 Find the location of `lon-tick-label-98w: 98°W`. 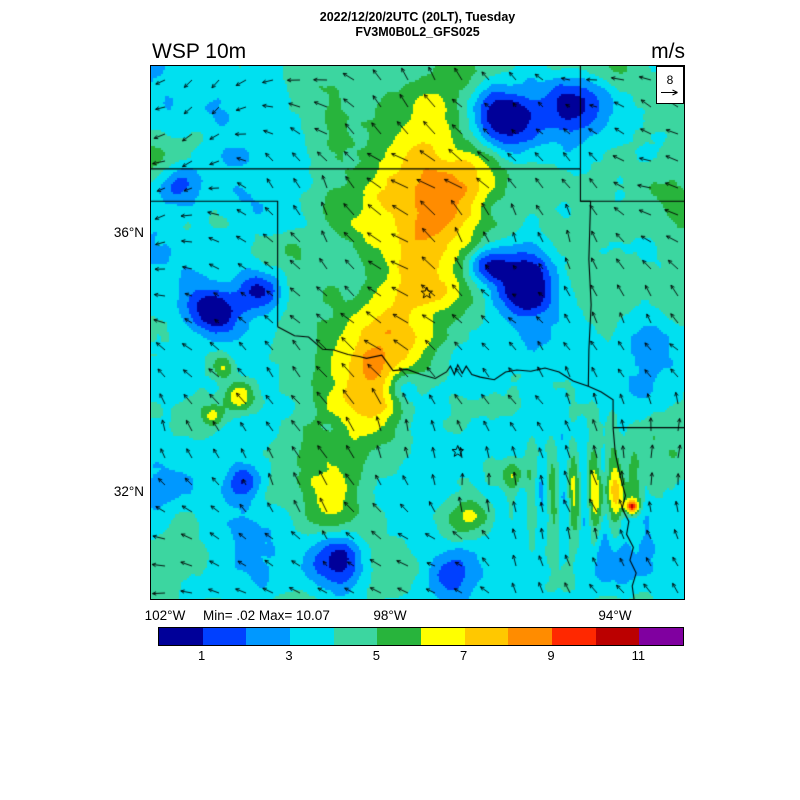

lon-tick-label-98w: 98°W is located at coordinates (390, 615).